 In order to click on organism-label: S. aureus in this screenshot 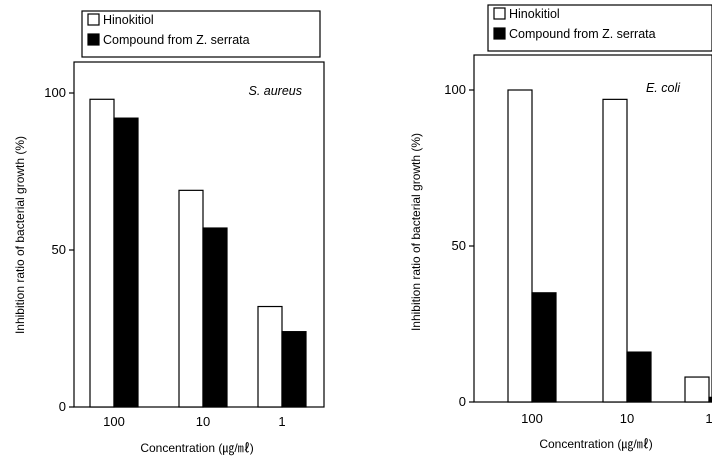, I will do `click(275, 91)`.